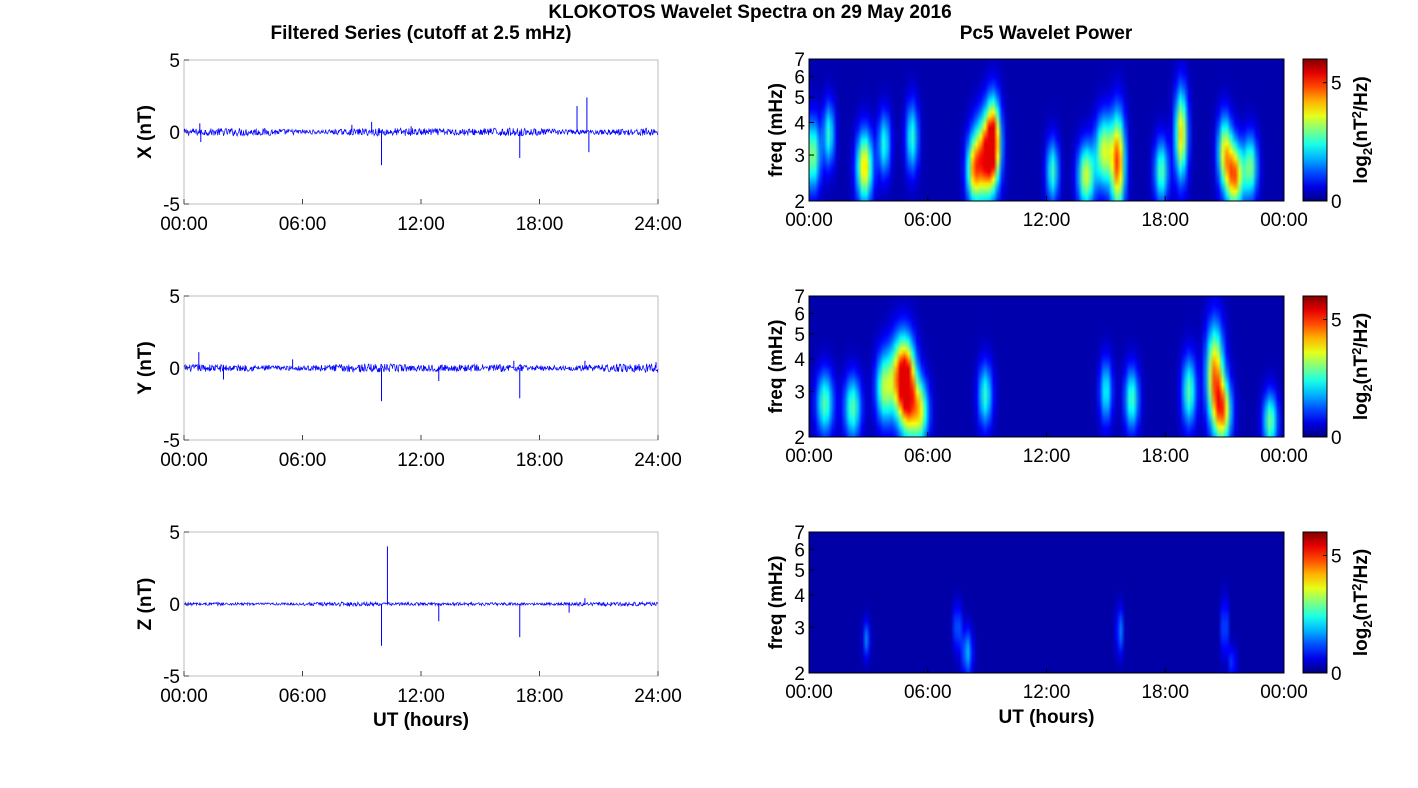  What do you see at coordinates (749, 12) in the screenshot?
I see `figure-title: KLOKOTOS Wavelet Spectra on 29 May 2016` at bounding box center [749, 12].